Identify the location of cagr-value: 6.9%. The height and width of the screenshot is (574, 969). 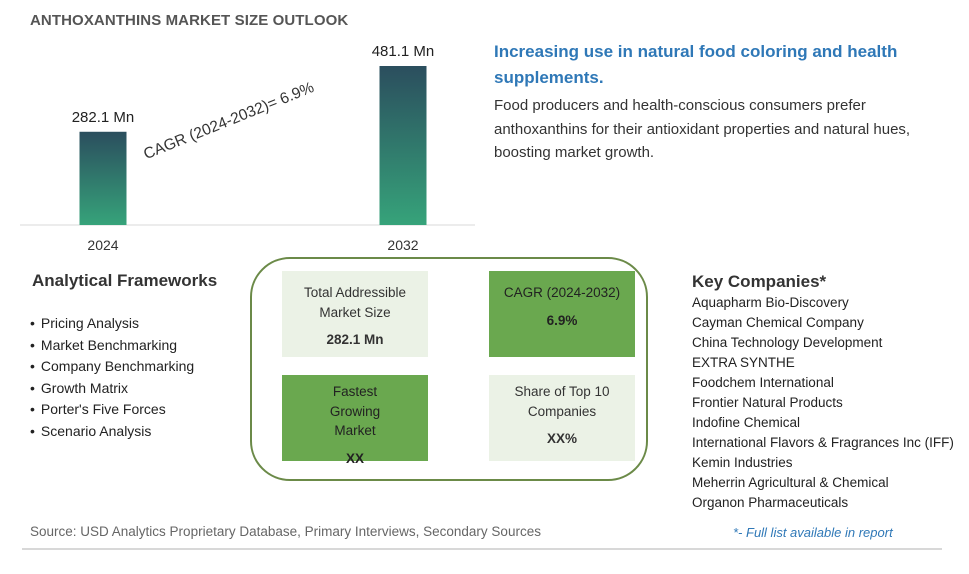
(562, 320).